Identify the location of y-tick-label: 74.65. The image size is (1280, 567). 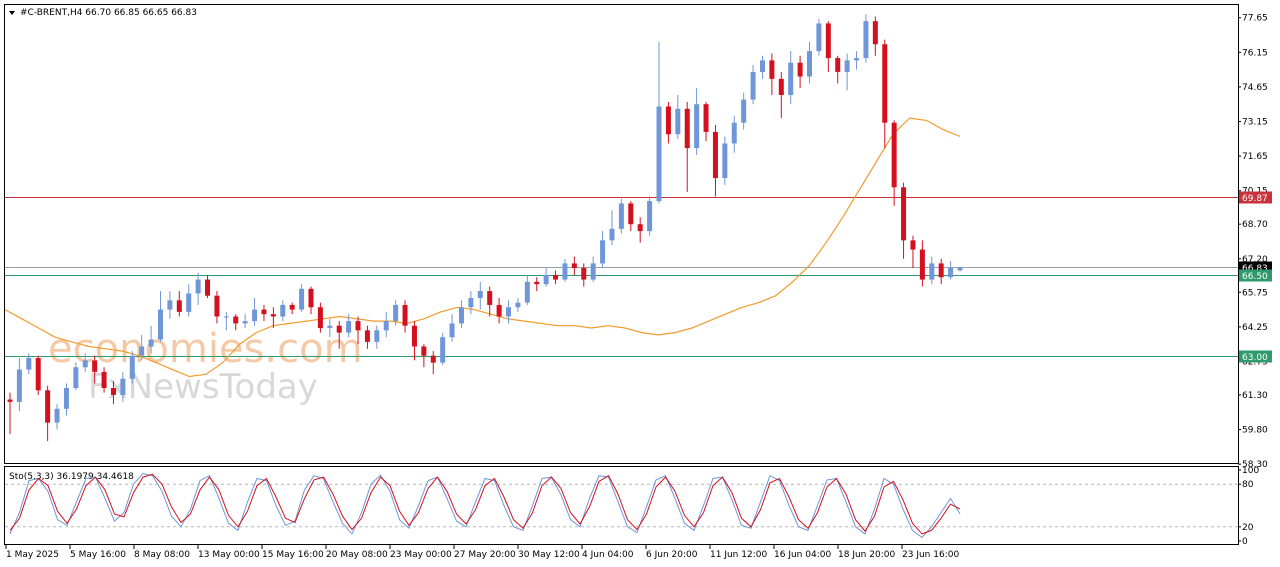
(1255, 88).